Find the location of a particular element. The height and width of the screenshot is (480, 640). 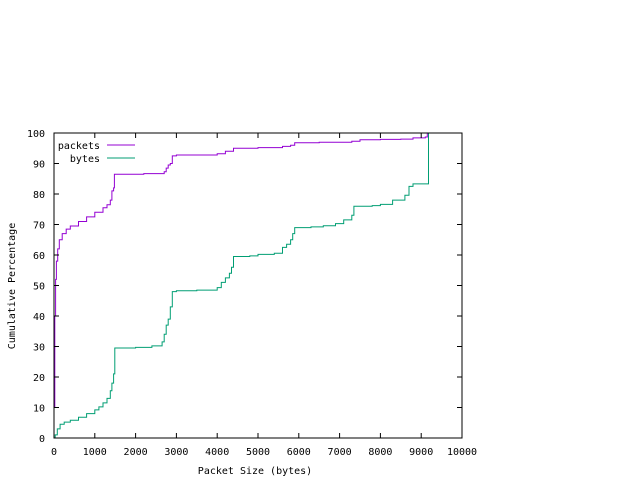

x-tick-label: 0 is located at coordinates (54, 452).